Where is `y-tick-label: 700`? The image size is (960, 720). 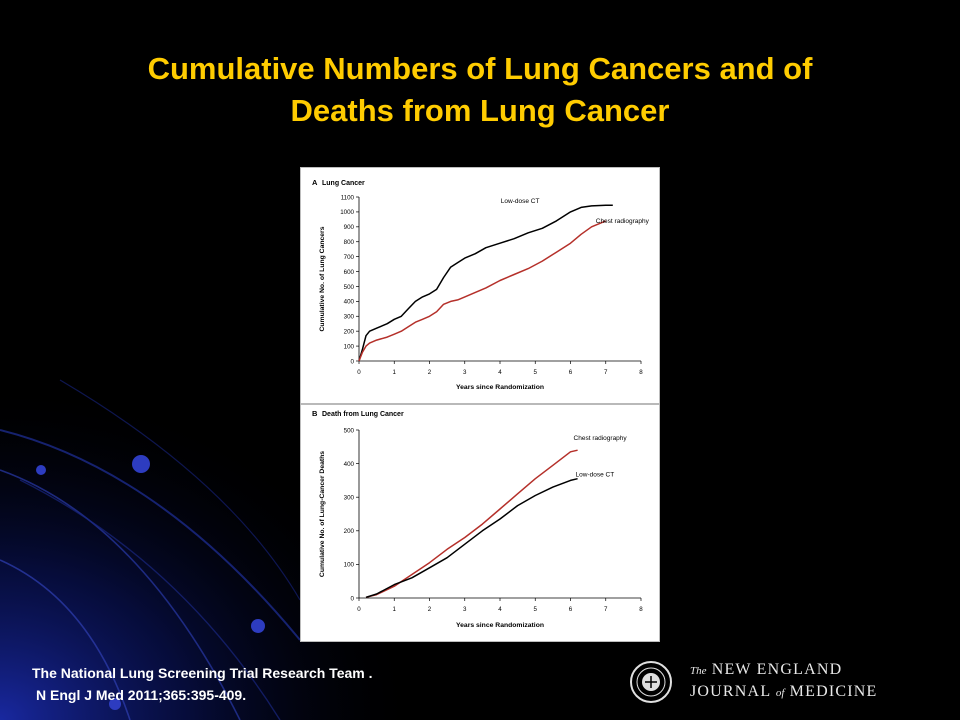 y-tick-label: 700 is located at coordinates (349, 257).